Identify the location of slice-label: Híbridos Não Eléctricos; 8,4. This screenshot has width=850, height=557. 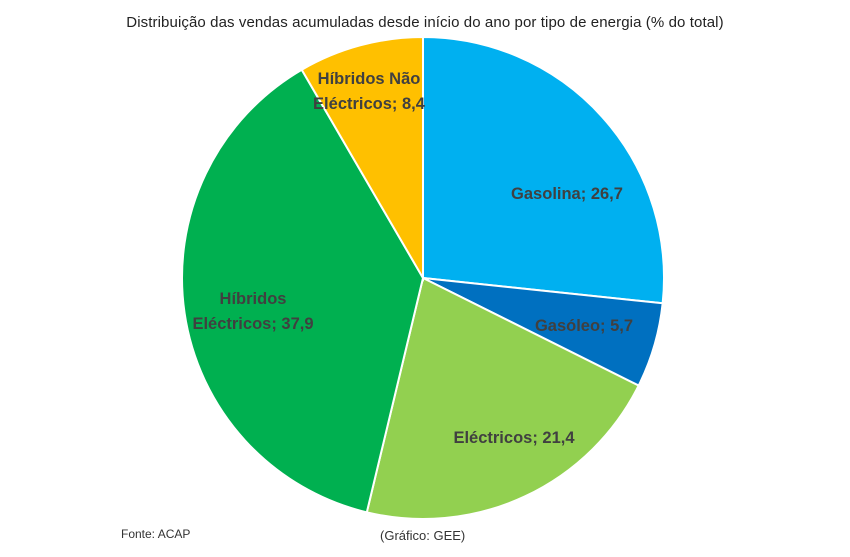
(369, 91).